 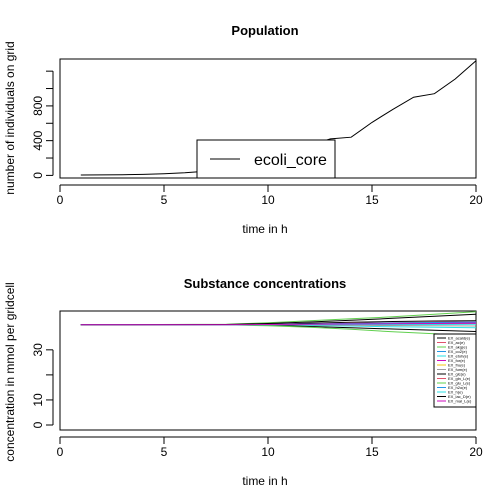 I want to click on population-x-tick-label: 20, so click(x=476, y=200).